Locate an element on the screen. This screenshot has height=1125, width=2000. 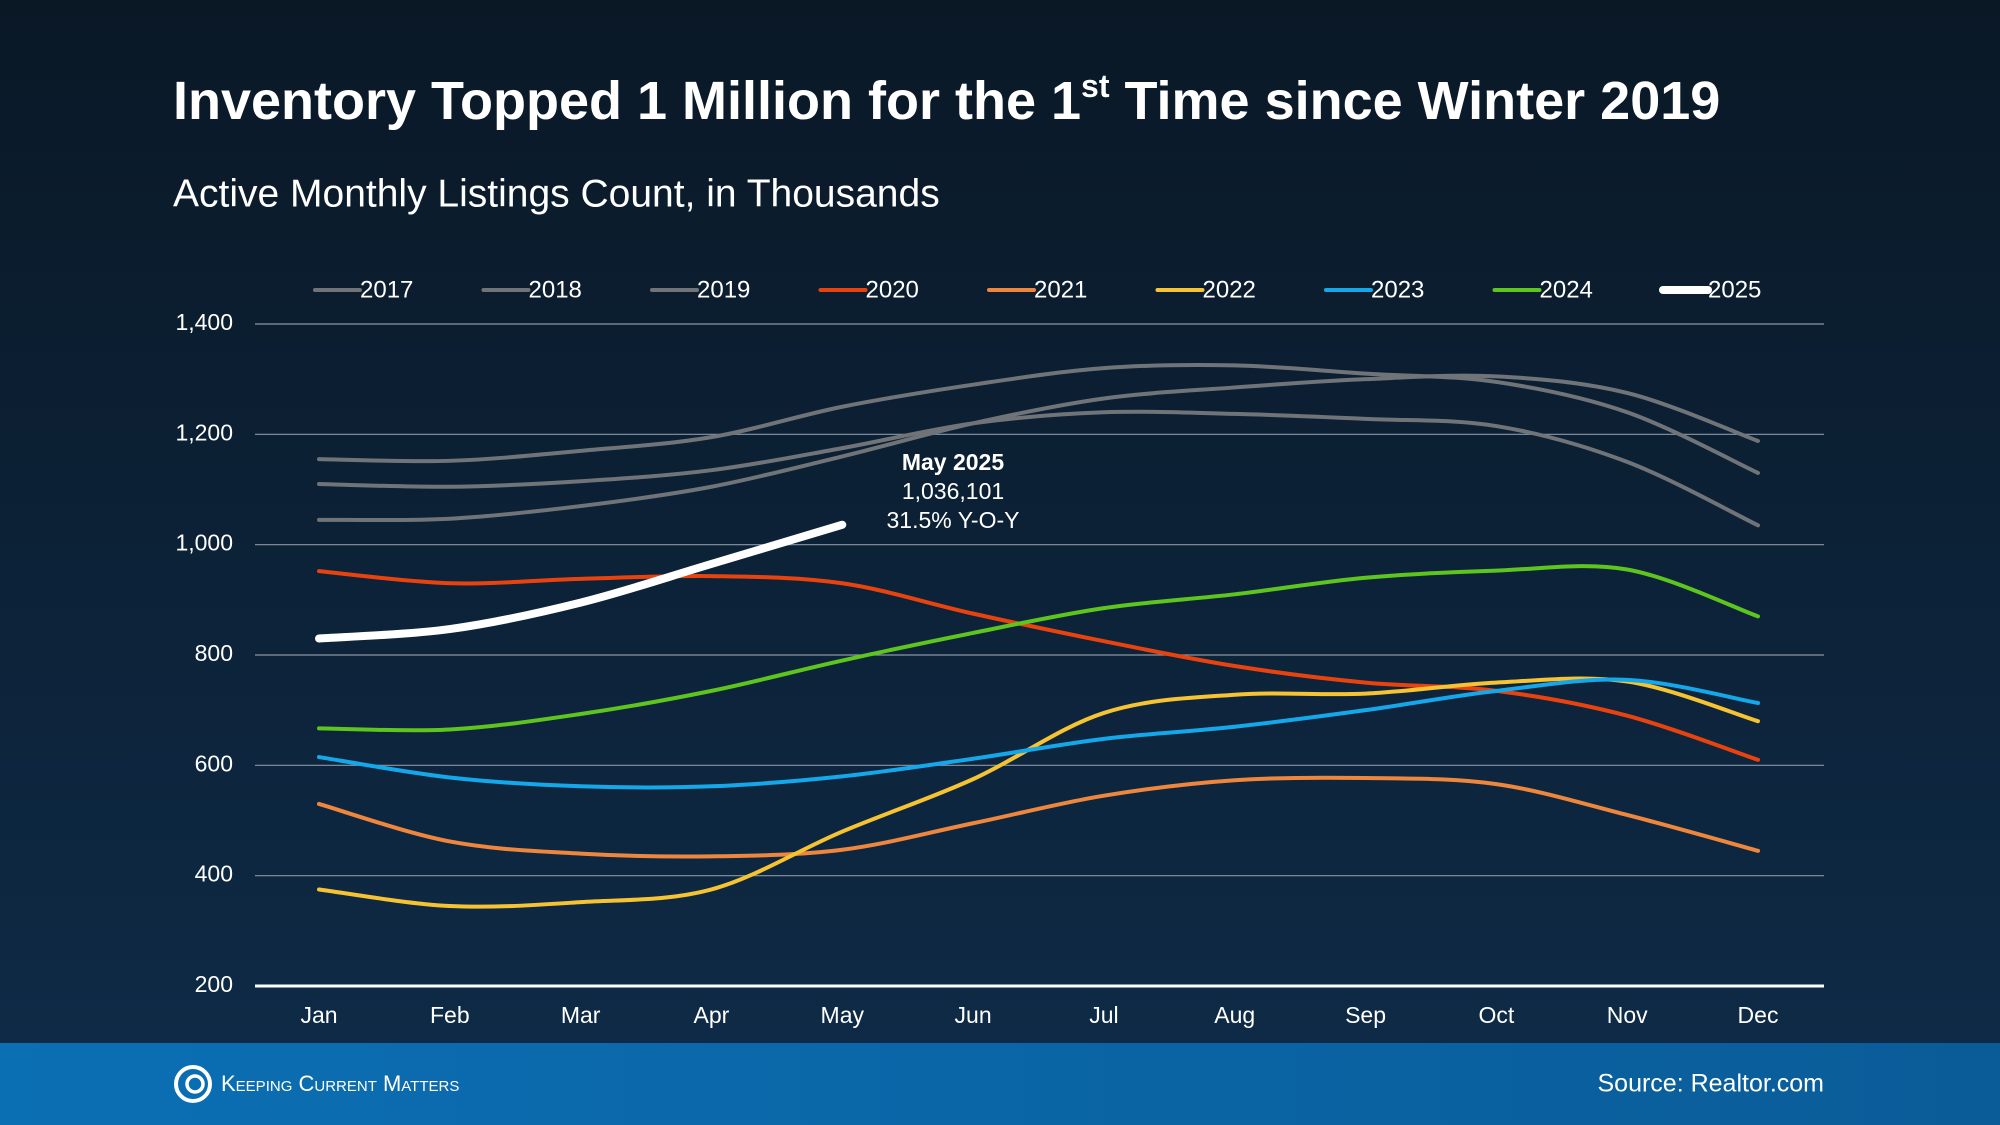
x-tick-label: May is located at coordinates (843, 1015).